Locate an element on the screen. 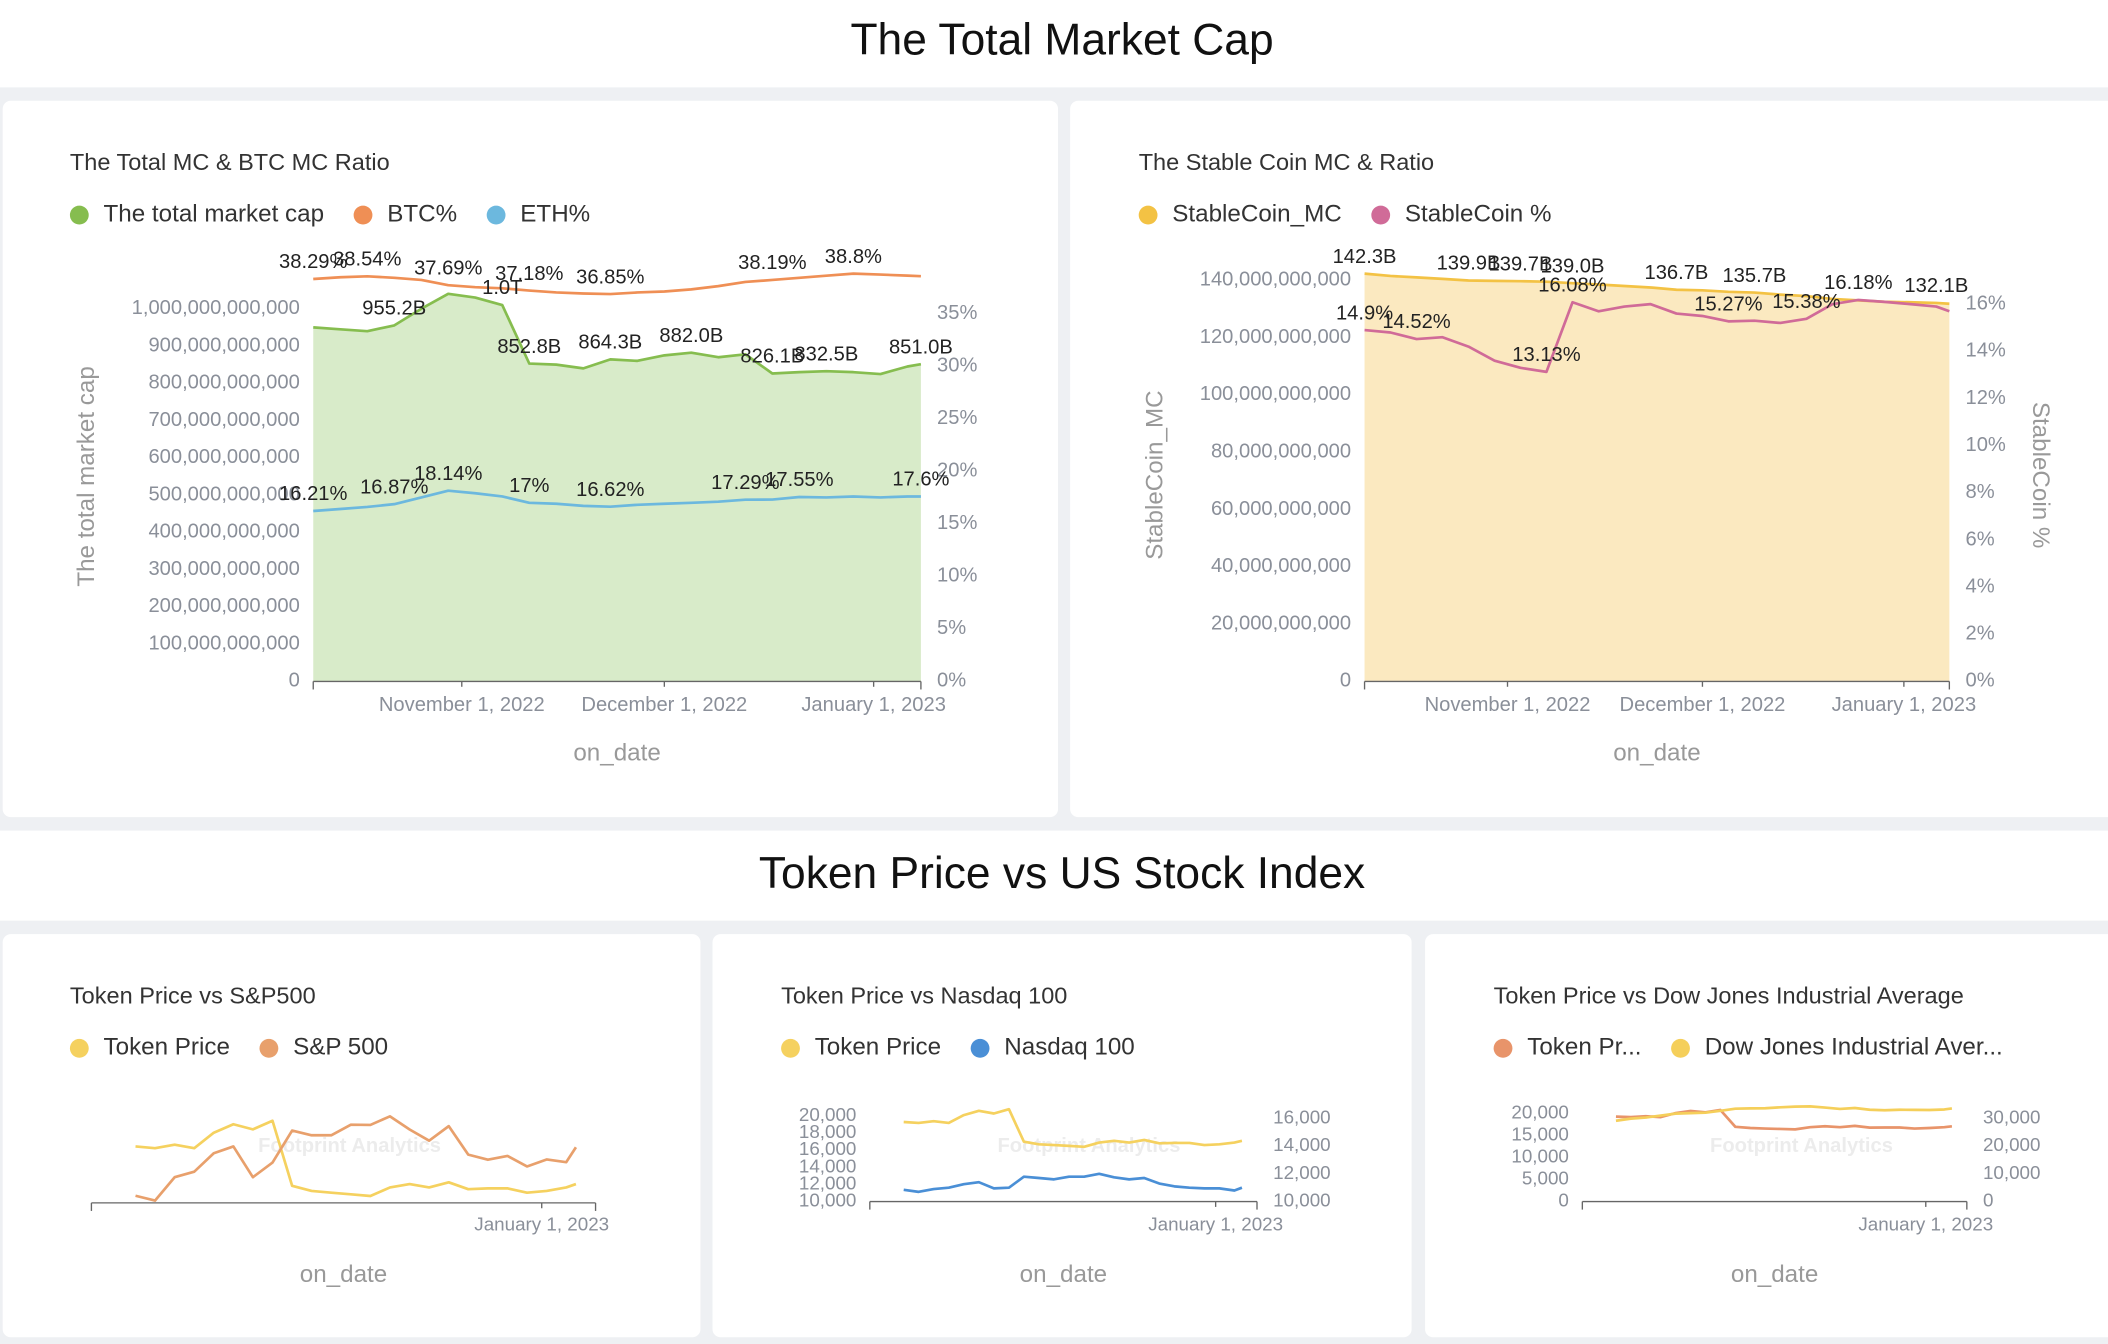 Image resolution: width=2108 pixels, height=1344 pixels. data-label: 17% is located at coordinates (529, 486).